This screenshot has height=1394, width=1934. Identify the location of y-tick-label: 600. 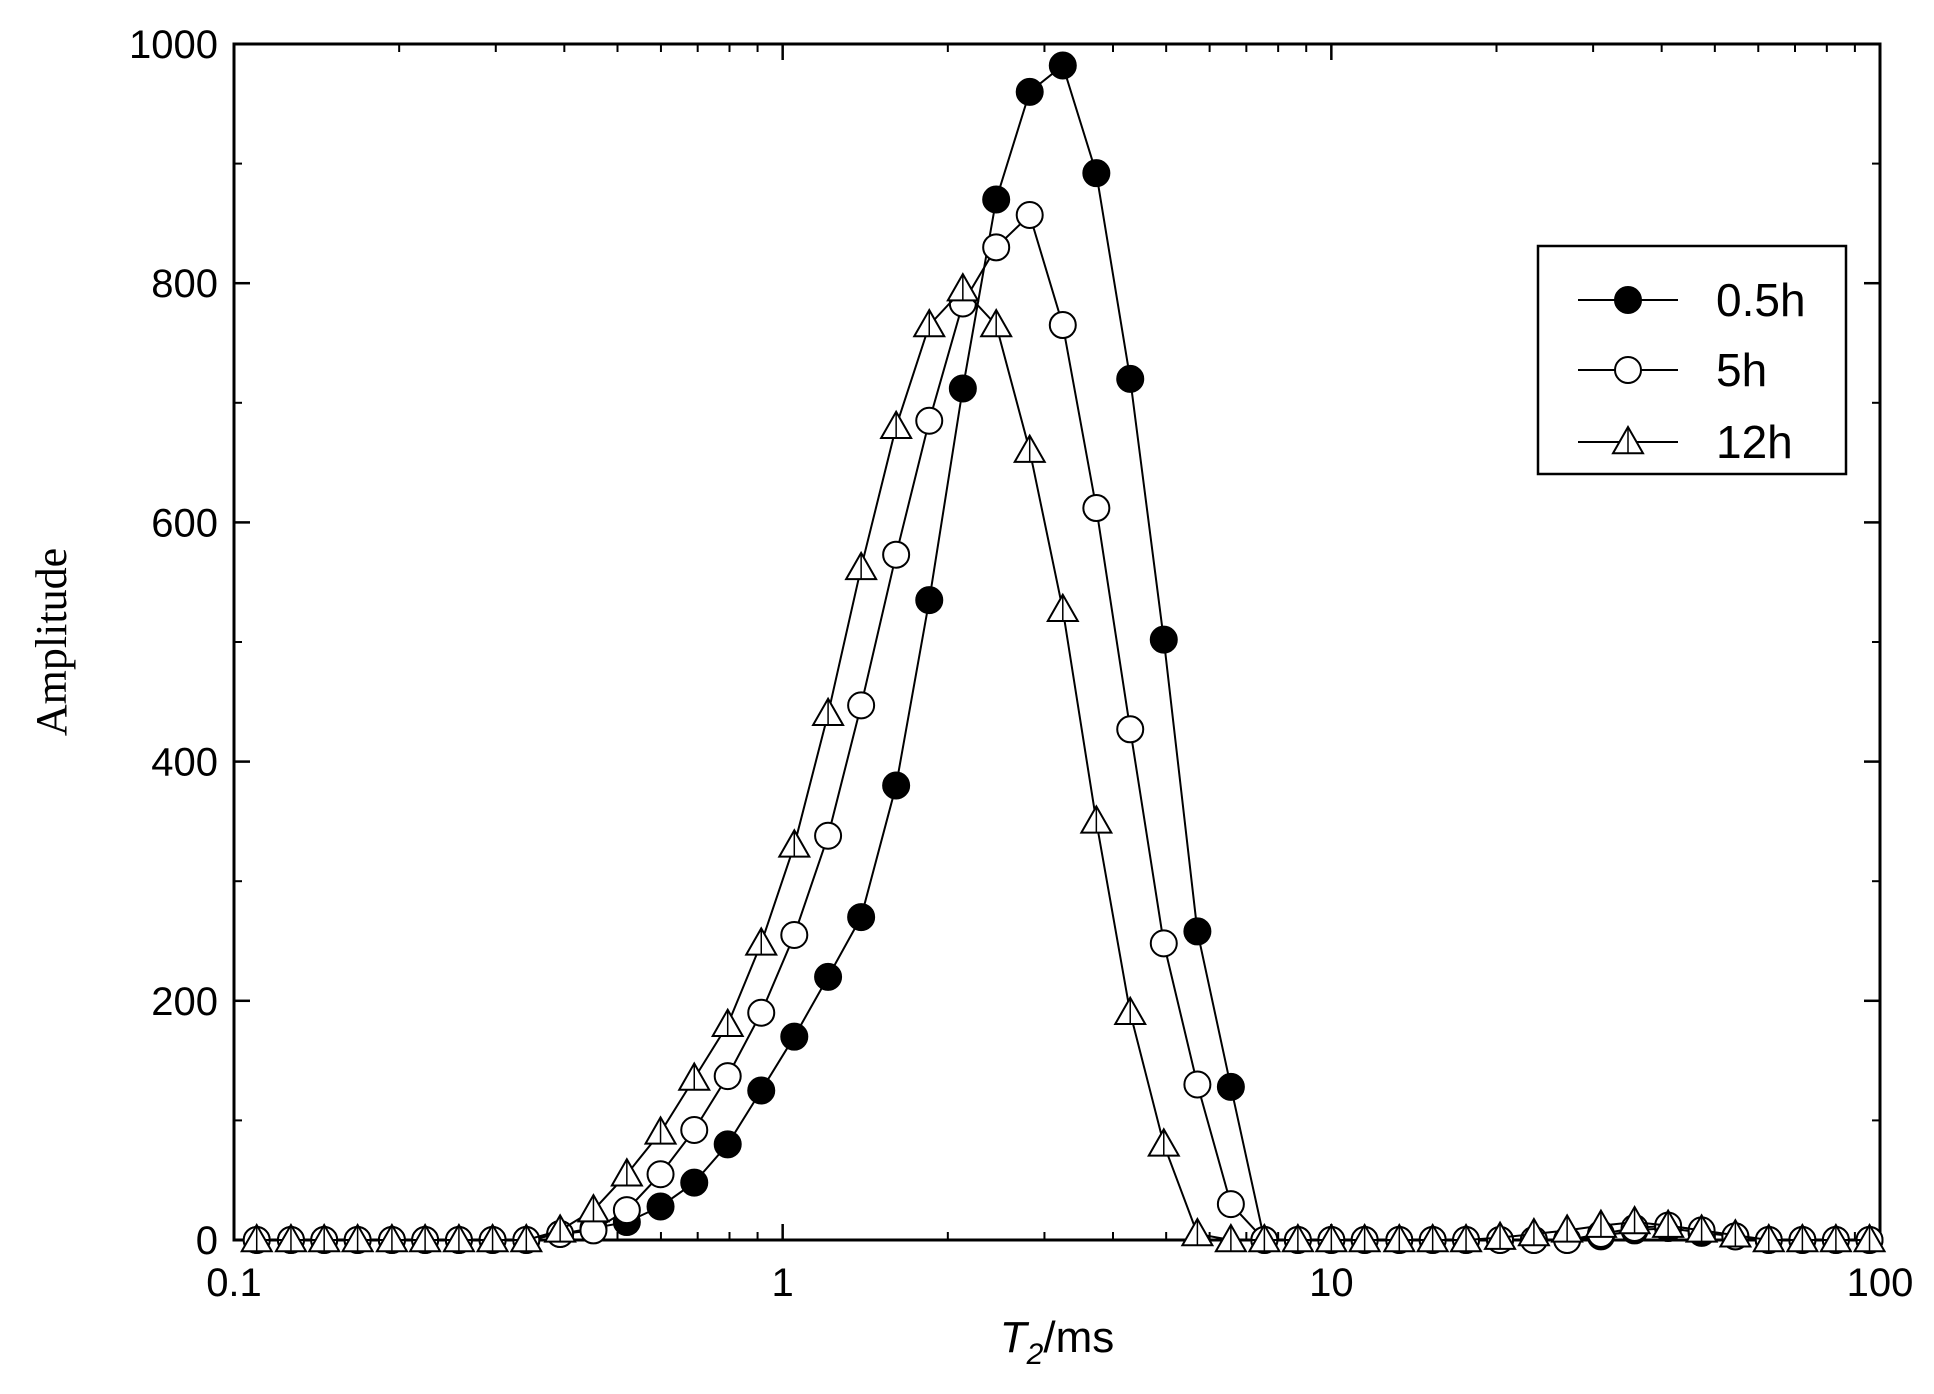
(184, 523).